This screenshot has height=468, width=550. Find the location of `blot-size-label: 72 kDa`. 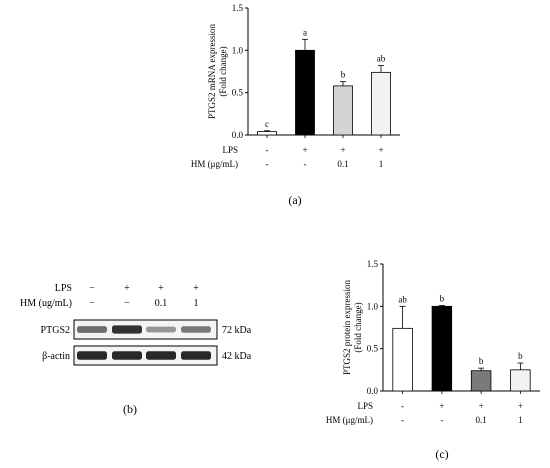

blot-size-label: 72 kDa is located at coordinates (237, 330).